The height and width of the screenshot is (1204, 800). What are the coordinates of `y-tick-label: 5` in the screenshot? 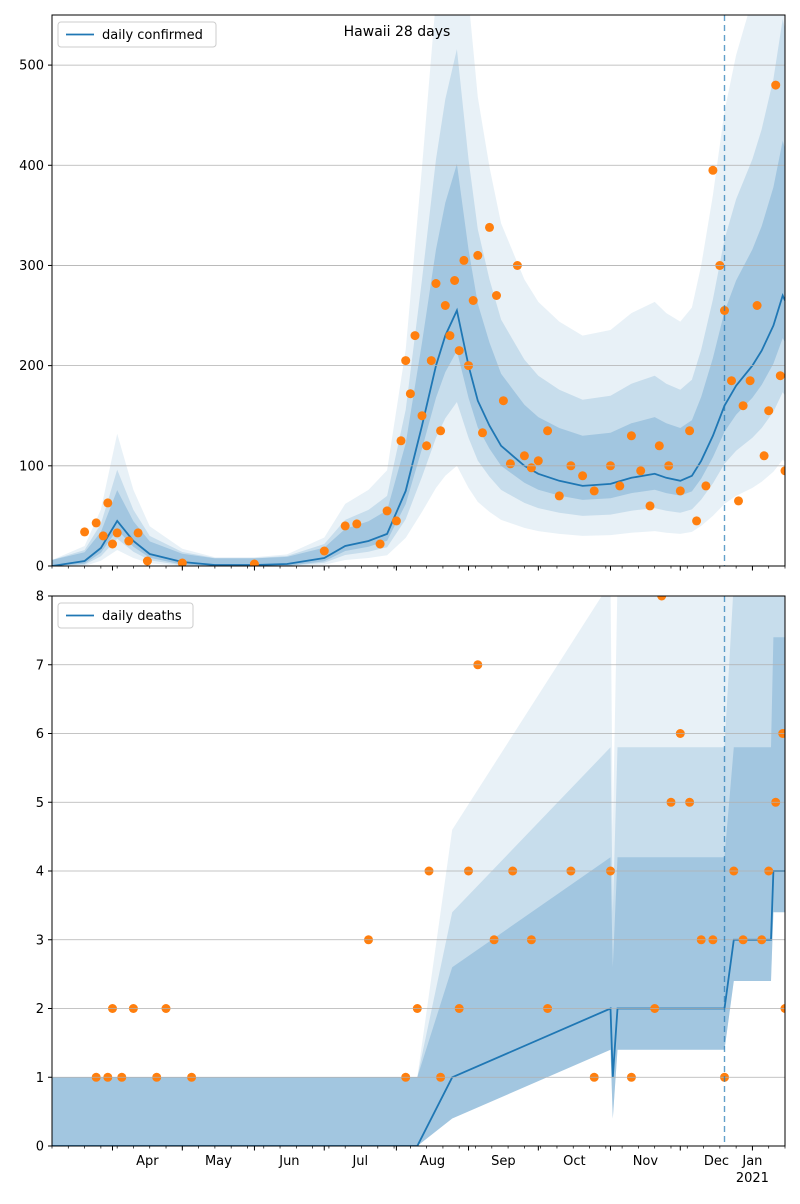 It's located at (40, 803).